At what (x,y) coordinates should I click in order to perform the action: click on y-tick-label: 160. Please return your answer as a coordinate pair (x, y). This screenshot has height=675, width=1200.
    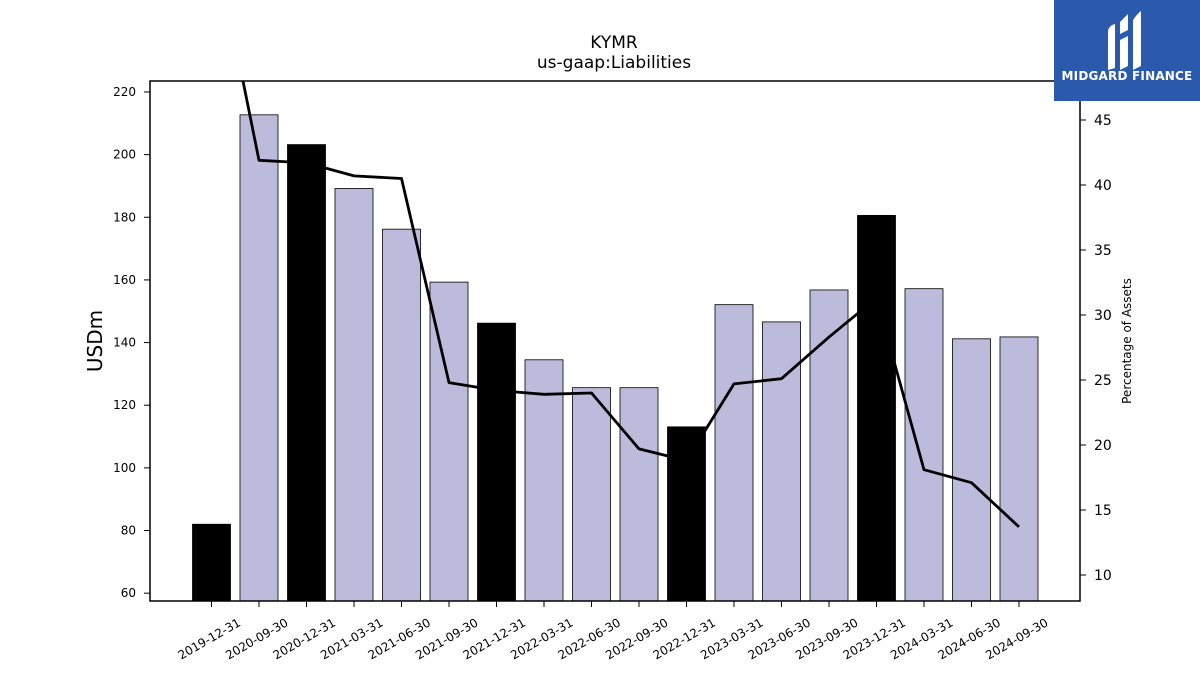
    Looking at the image, I should click on (124, 280).